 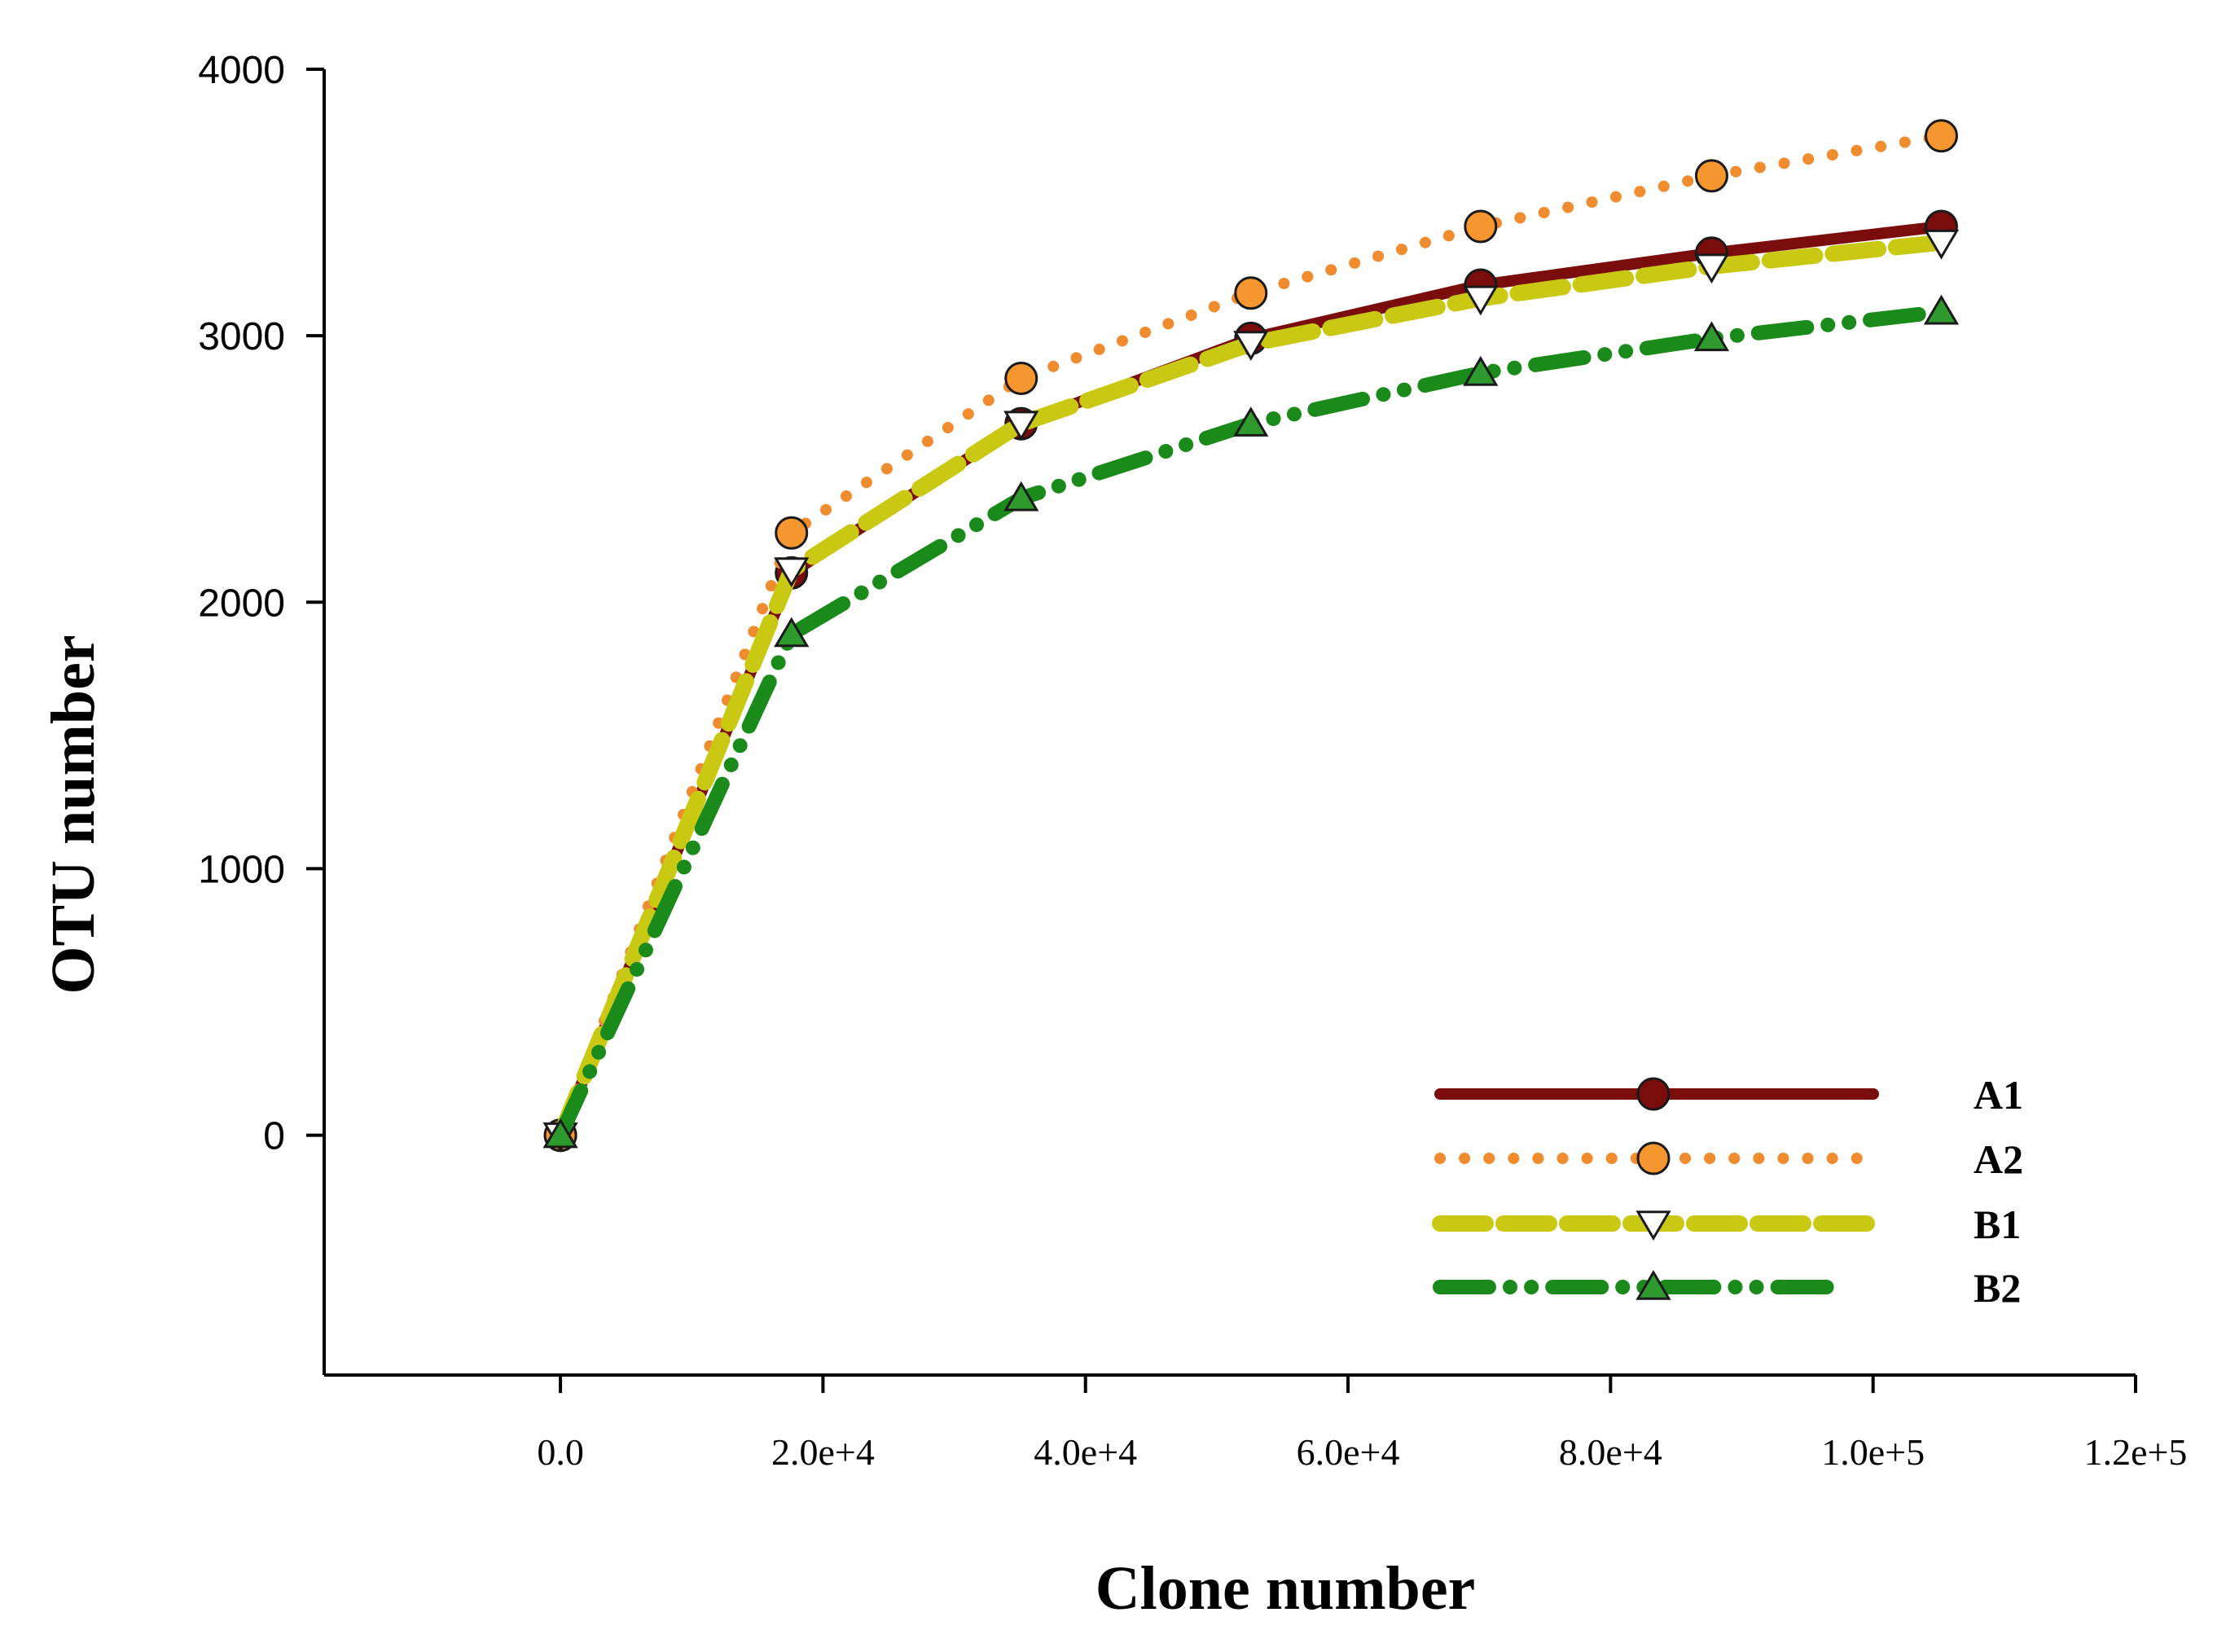 I want to click on x-axis-title: Clone number, so click(x=1285, y=1588).